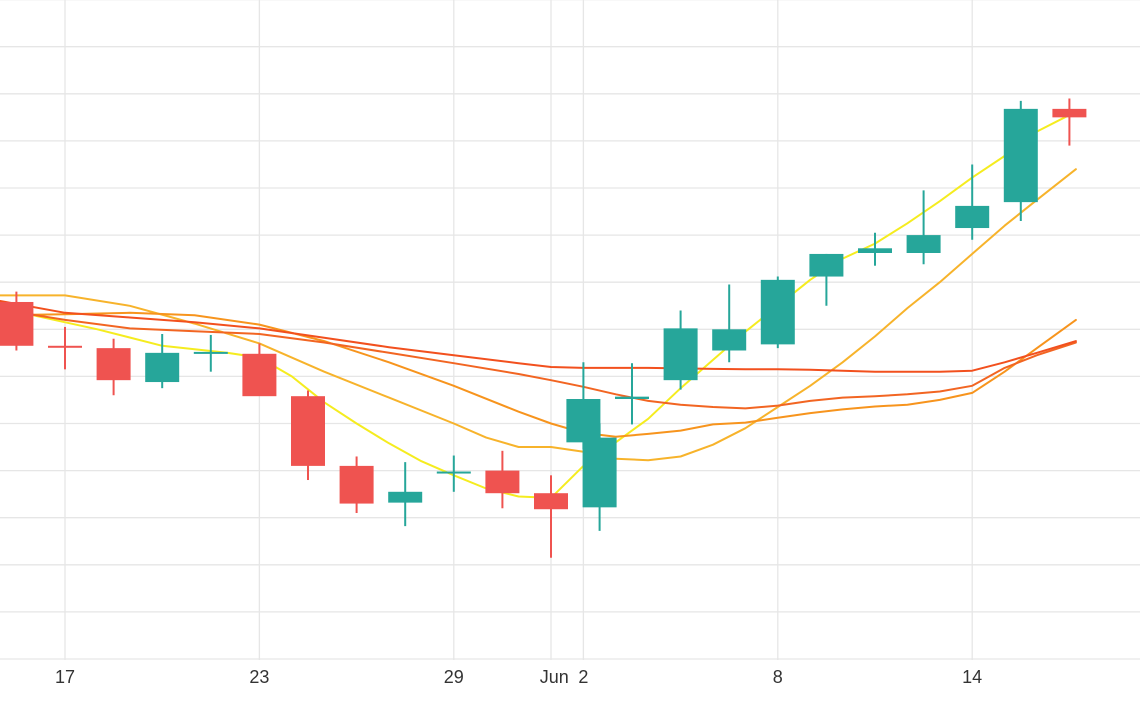 This screenshot has width=1140, height=710. What do you see at coordinates (972, 677) in the screenshot?
I see `x-tick-label: 14` at bounding box center [972, 677].